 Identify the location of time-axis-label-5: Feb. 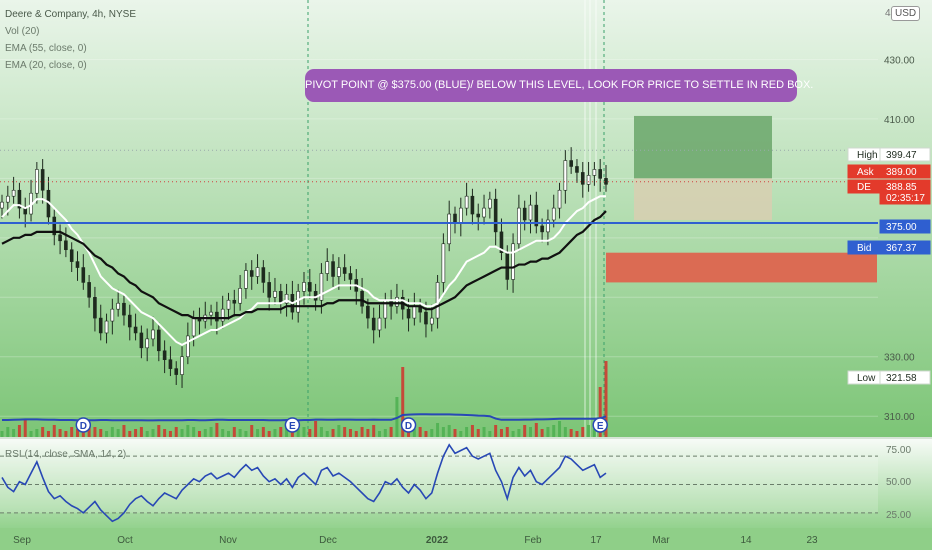
(533, 540).